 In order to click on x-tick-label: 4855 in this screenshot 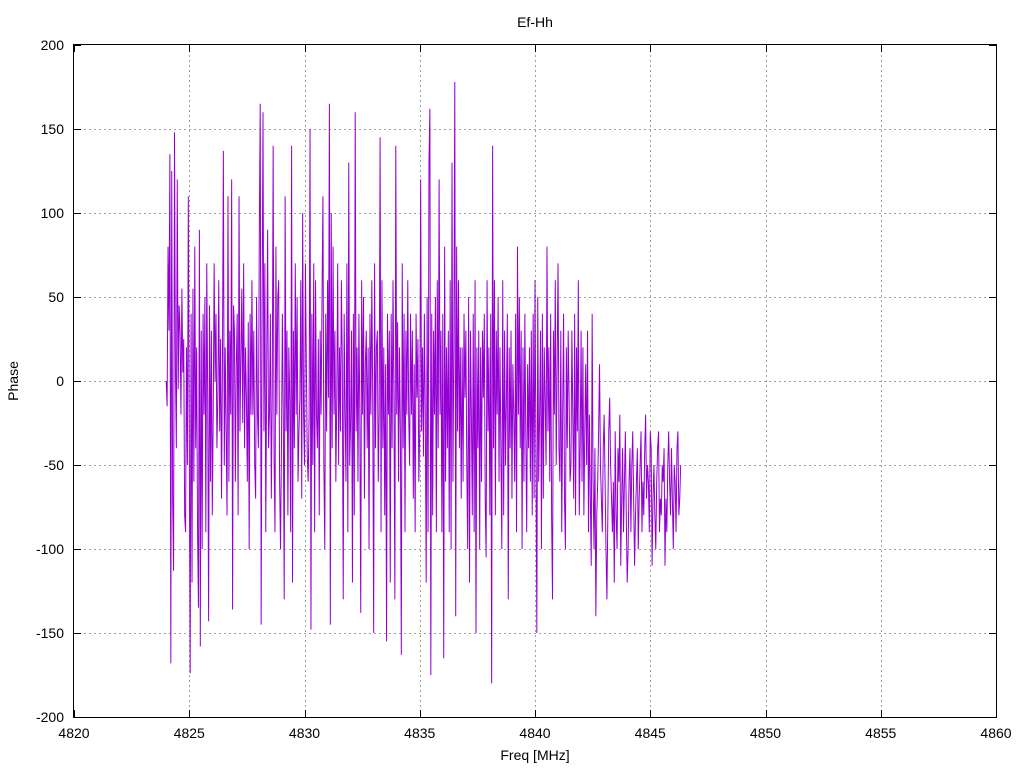, I will do `click(880, 733)`.